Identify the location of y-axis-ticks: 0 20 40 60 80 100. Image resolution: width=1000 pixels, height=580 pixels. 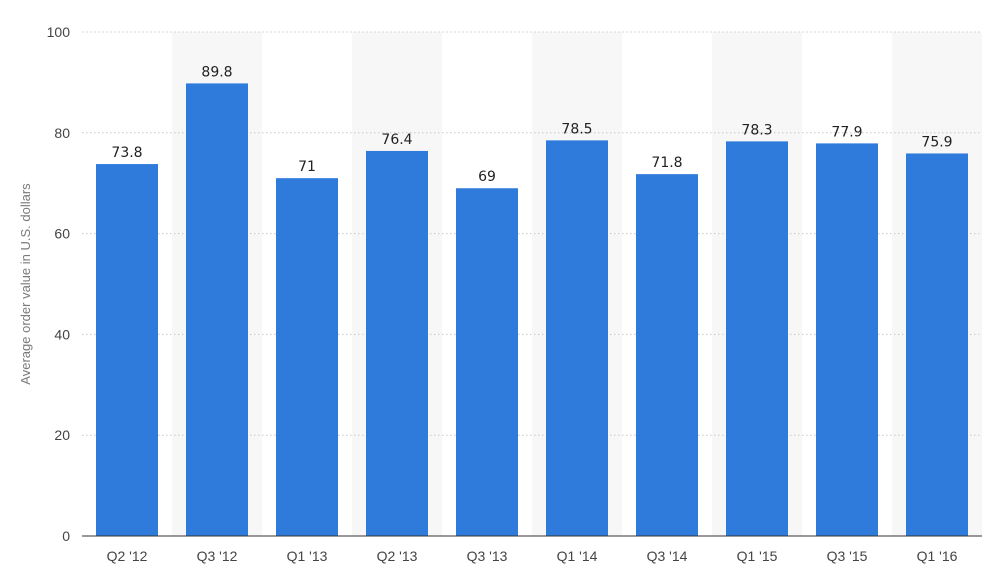
(59, 284).